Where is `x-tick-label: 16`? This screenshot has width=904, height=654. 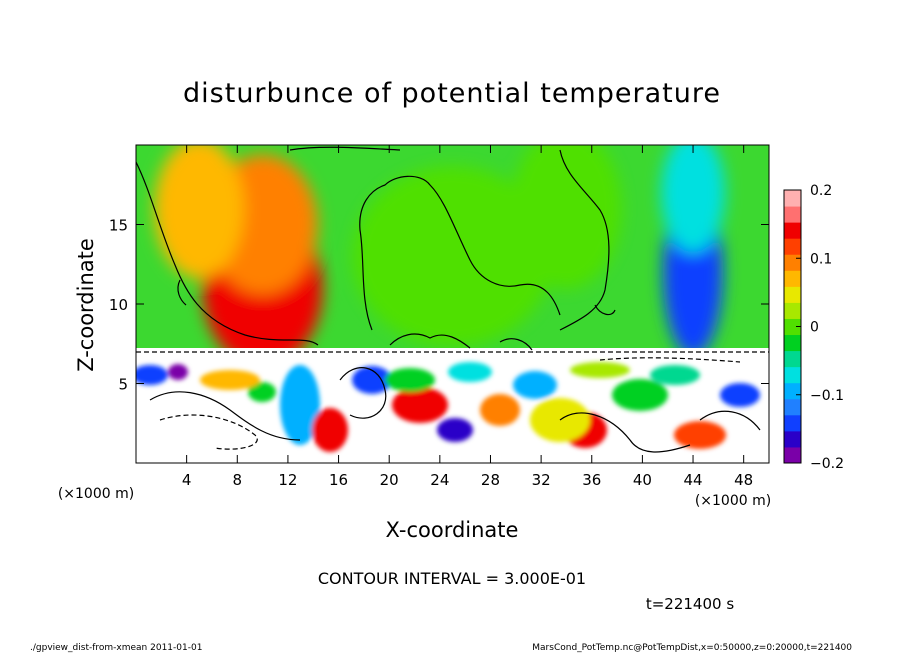 x-tick-label: 16 is located at coordinates (338, 480).